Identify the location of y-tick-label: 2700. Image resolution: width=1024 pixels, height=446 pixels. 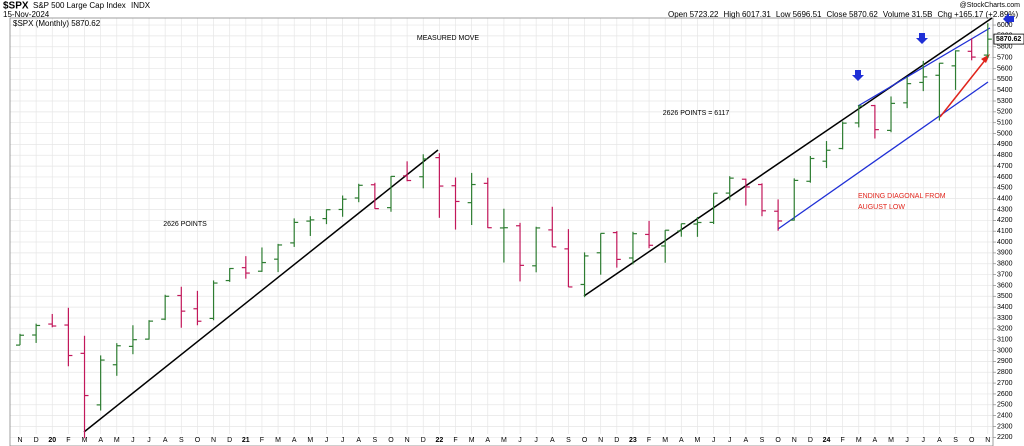
(1005, 383).